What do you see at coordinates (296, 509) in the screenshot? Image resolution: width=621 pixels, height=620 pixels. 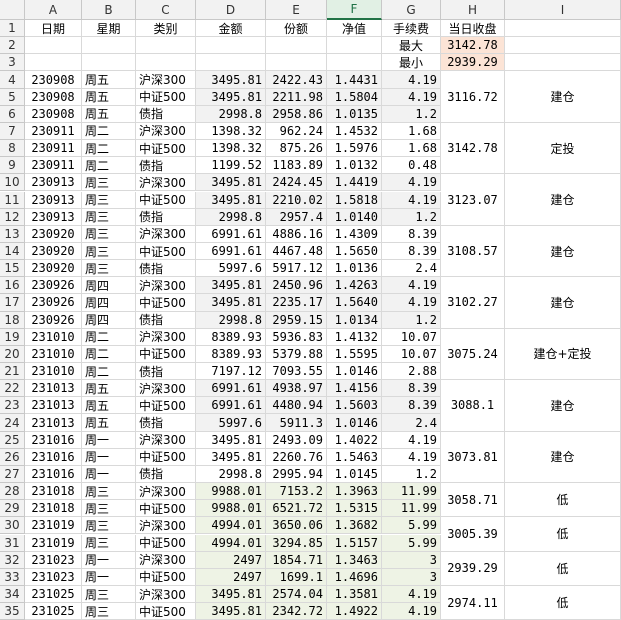 I see `share-cell: 6521.72` at bounding box center [296, 509].